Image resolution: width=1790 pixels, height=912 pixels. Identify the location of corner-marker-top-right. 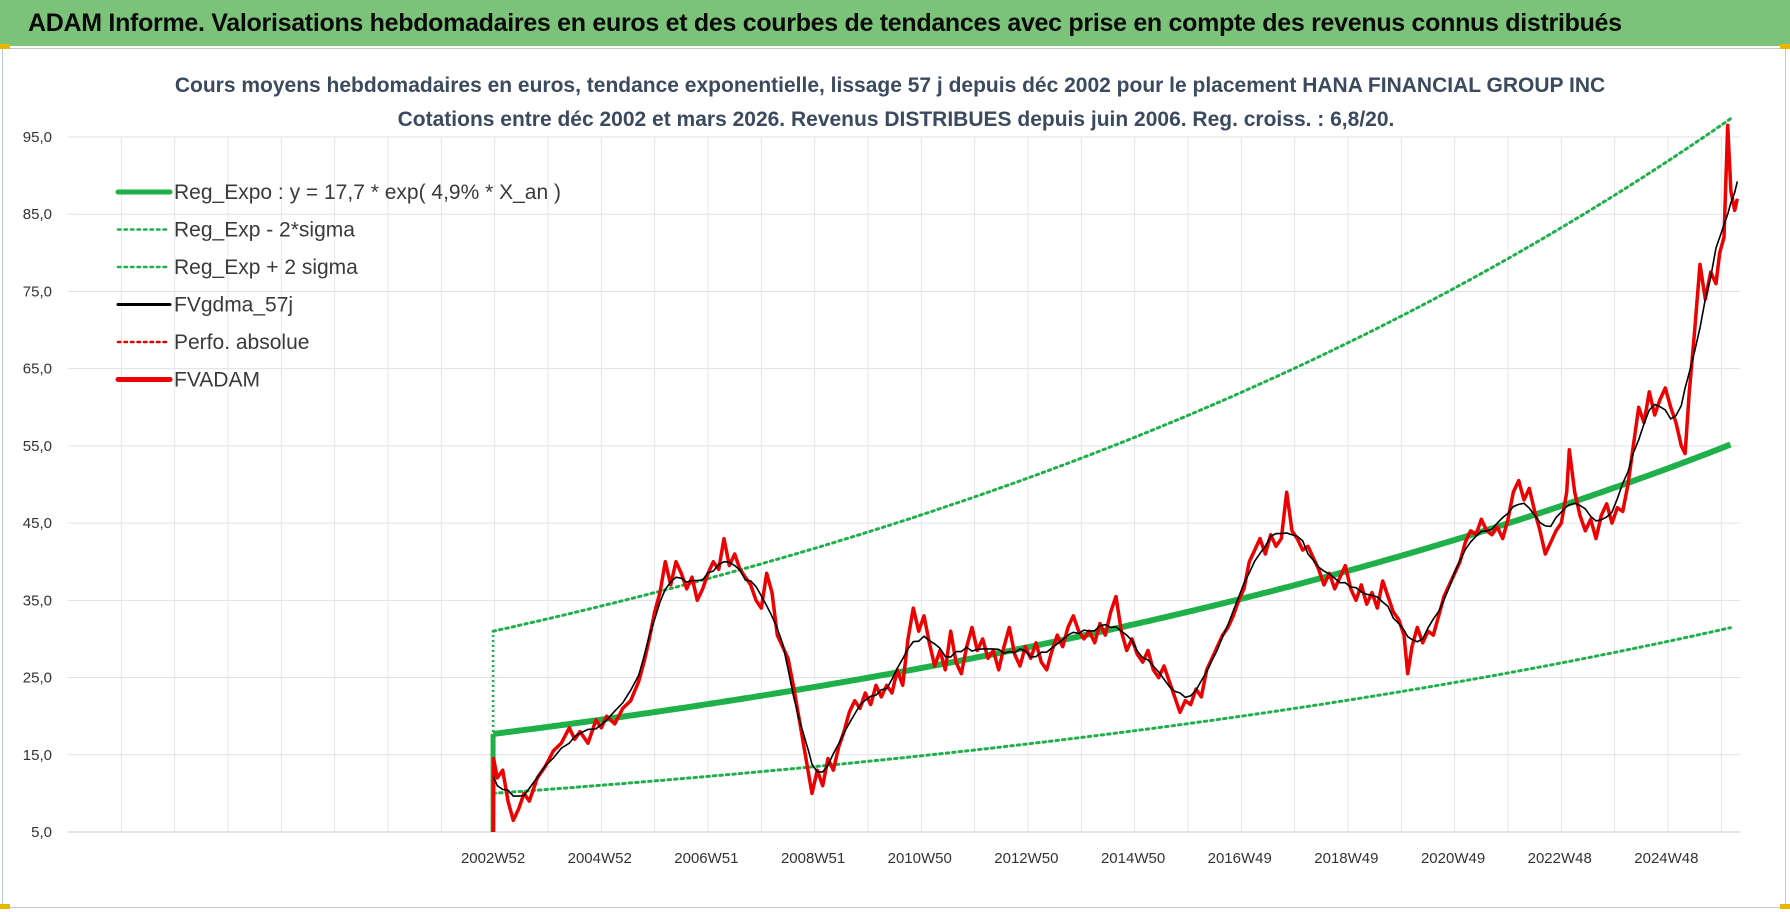
(1785, 46).